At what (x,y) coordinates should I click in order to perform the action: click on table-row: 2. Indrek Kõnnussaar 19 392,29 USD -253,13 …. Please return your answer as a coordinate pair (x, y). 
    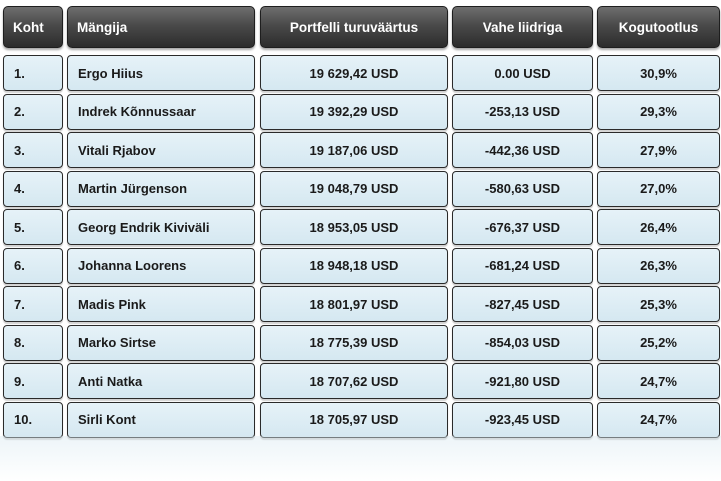
    Looking at the image, I should click on (360, 111).